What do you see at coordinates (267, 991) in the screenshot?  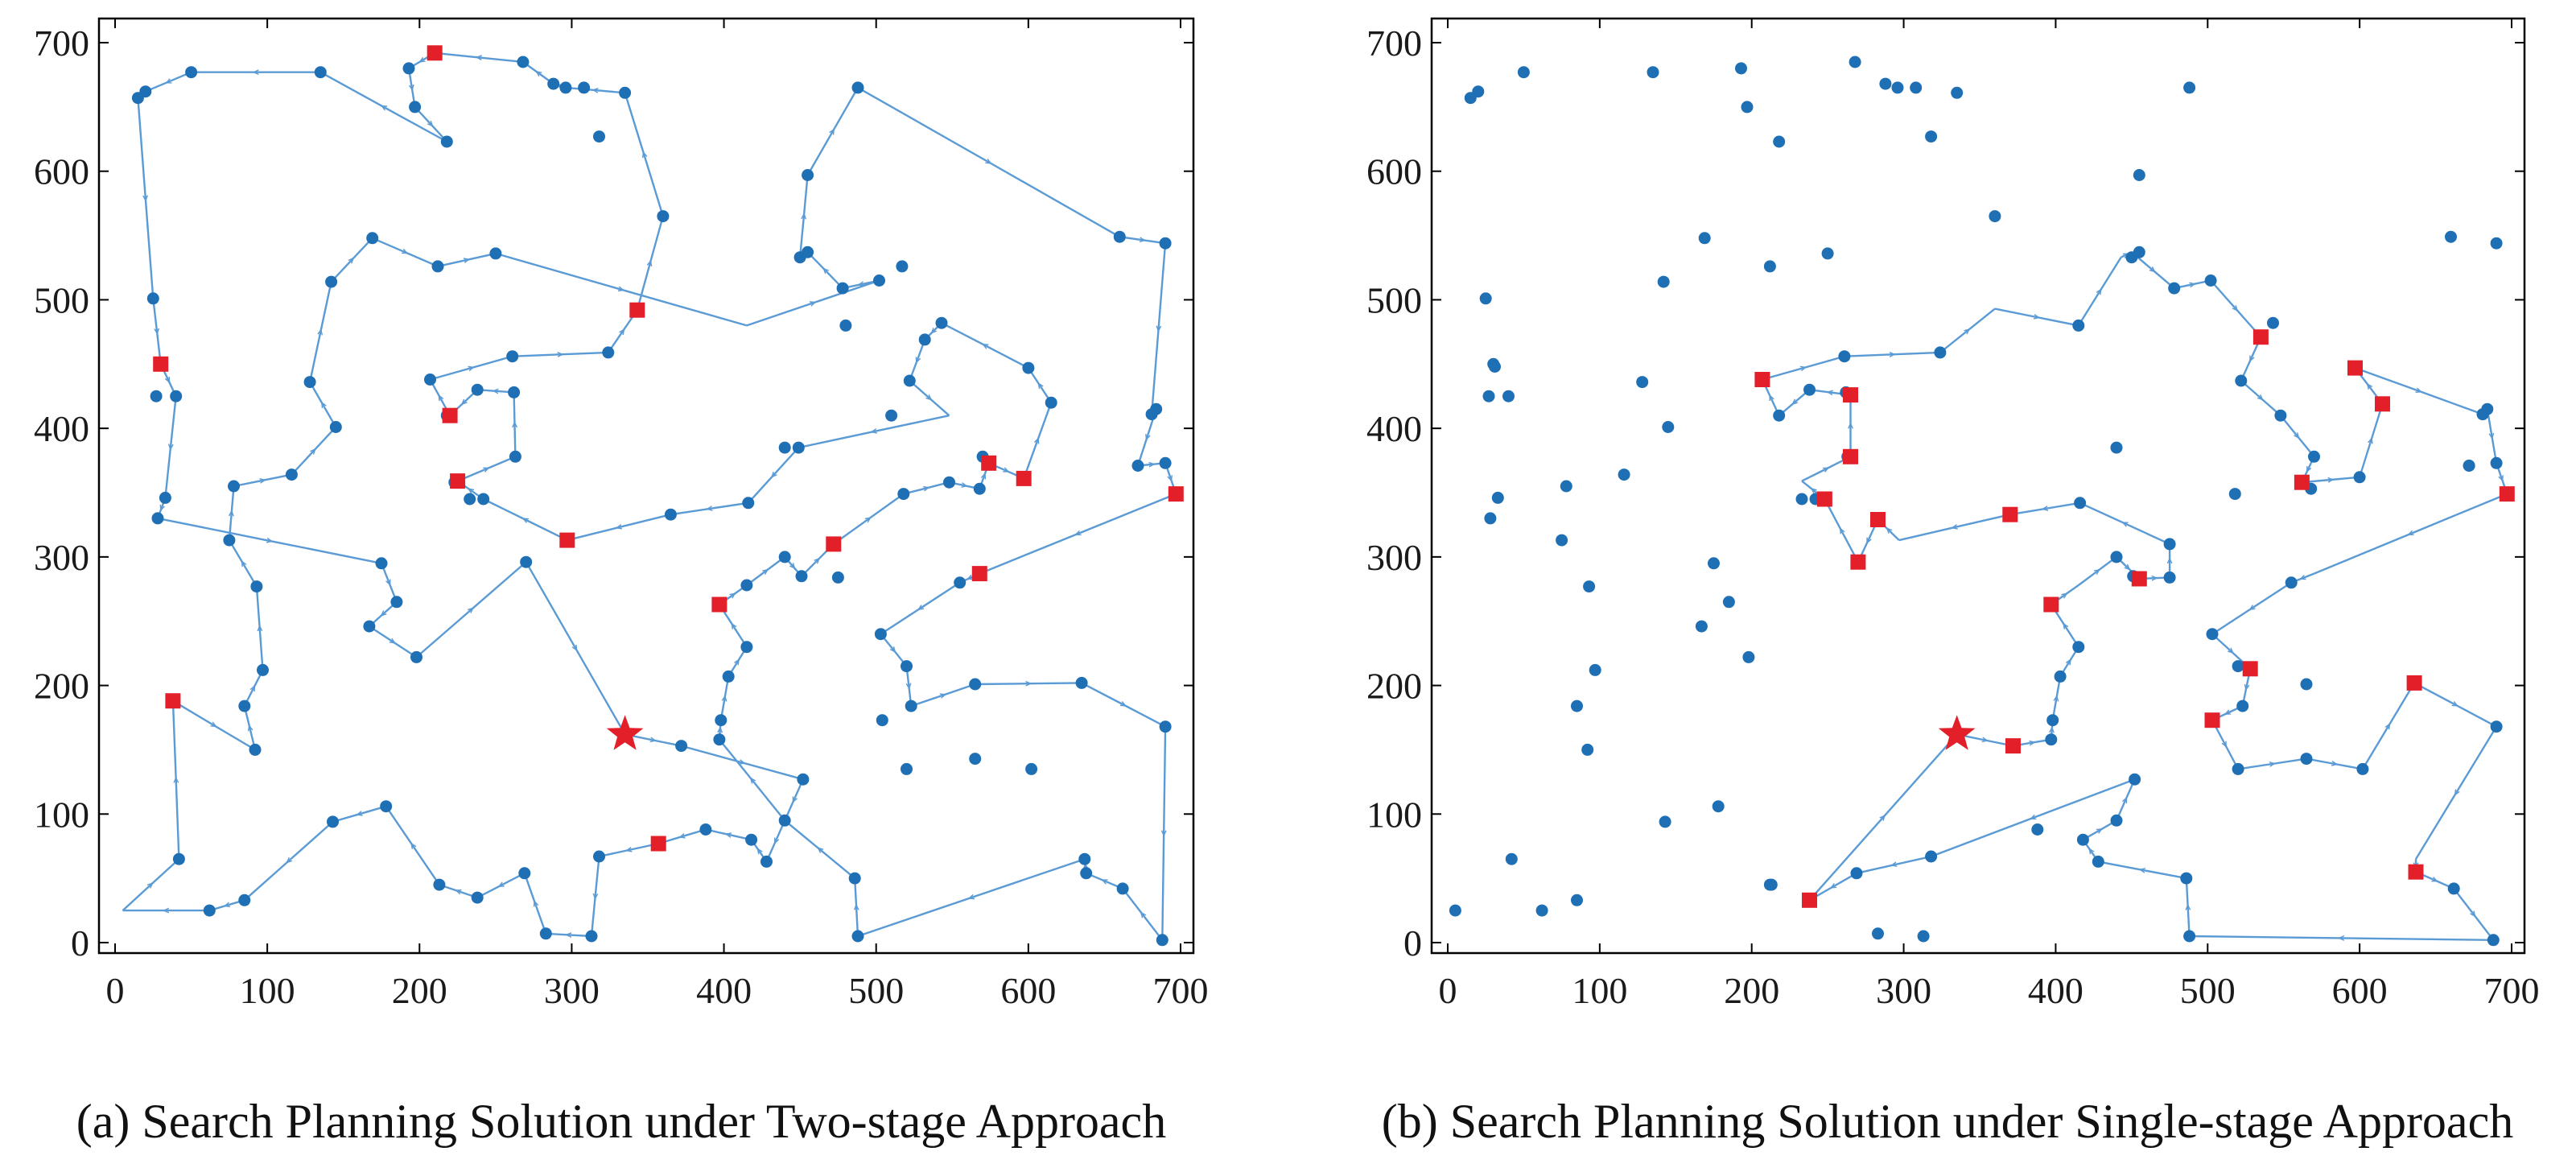 I see `x-tick-label: 100` at bounding box center [267, 991].